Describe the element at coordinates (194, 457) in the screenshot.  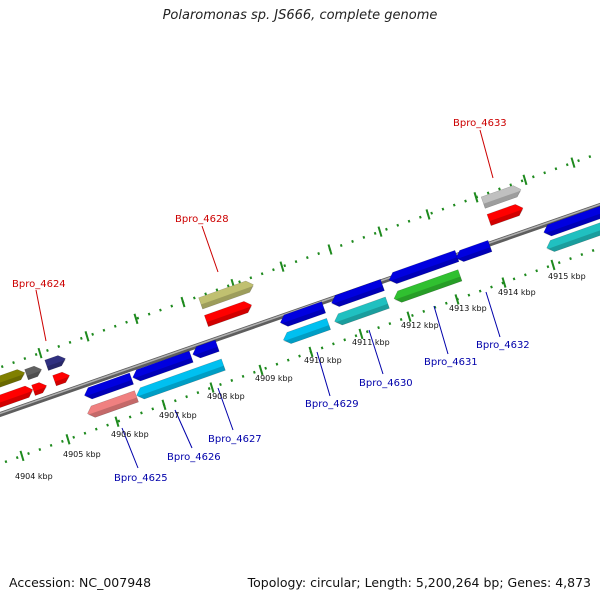
I see `gene-label: Bpro_4626` at that location.